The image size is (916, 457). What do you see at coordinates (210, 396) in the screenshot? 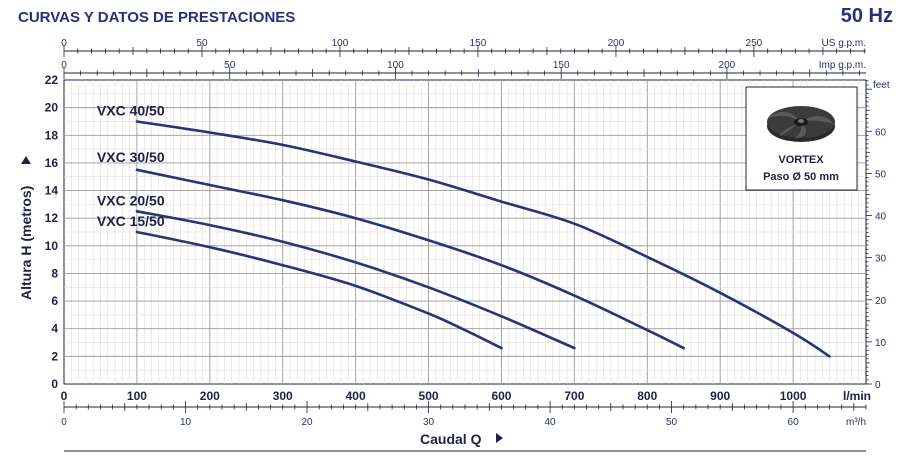
I see `x-tick-label: 200` at bounding box center [210, 396].